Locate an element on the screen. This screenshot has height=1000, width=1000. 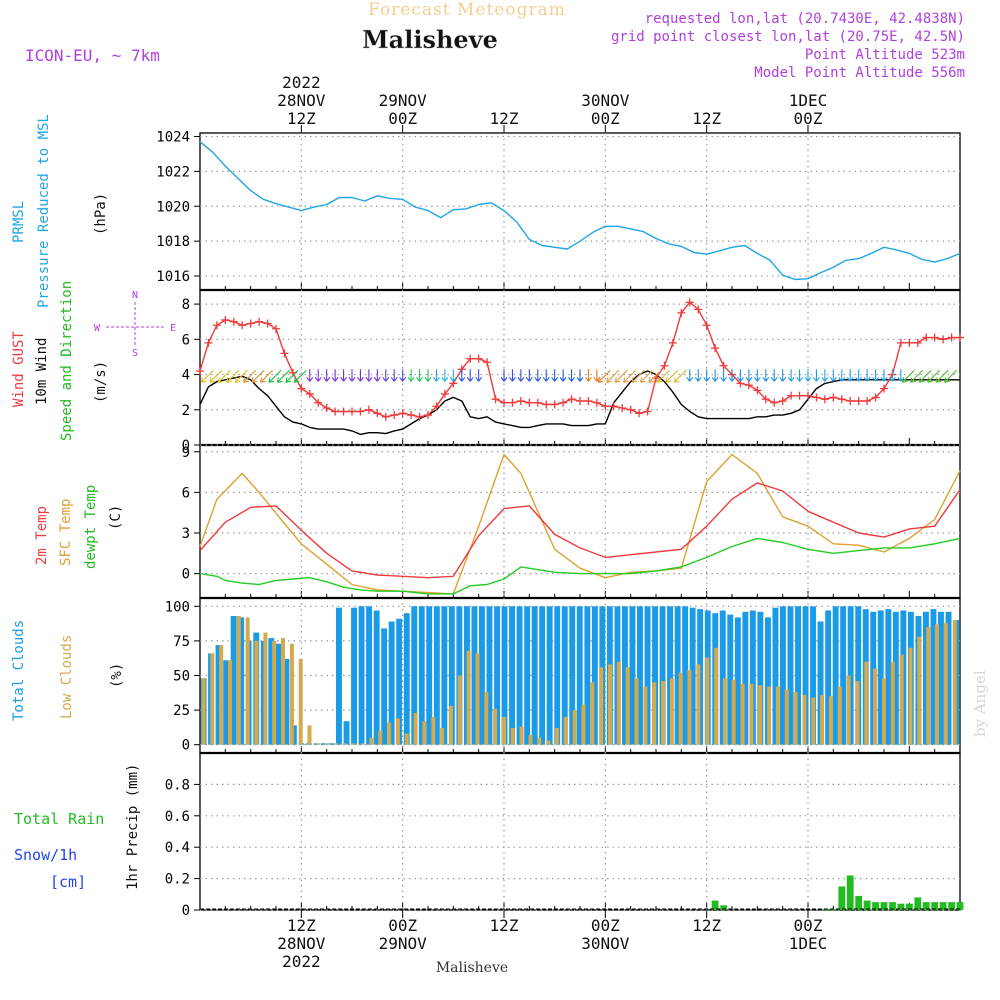
bottom-time-label: 28NOV is located at coordinates (301, 943).